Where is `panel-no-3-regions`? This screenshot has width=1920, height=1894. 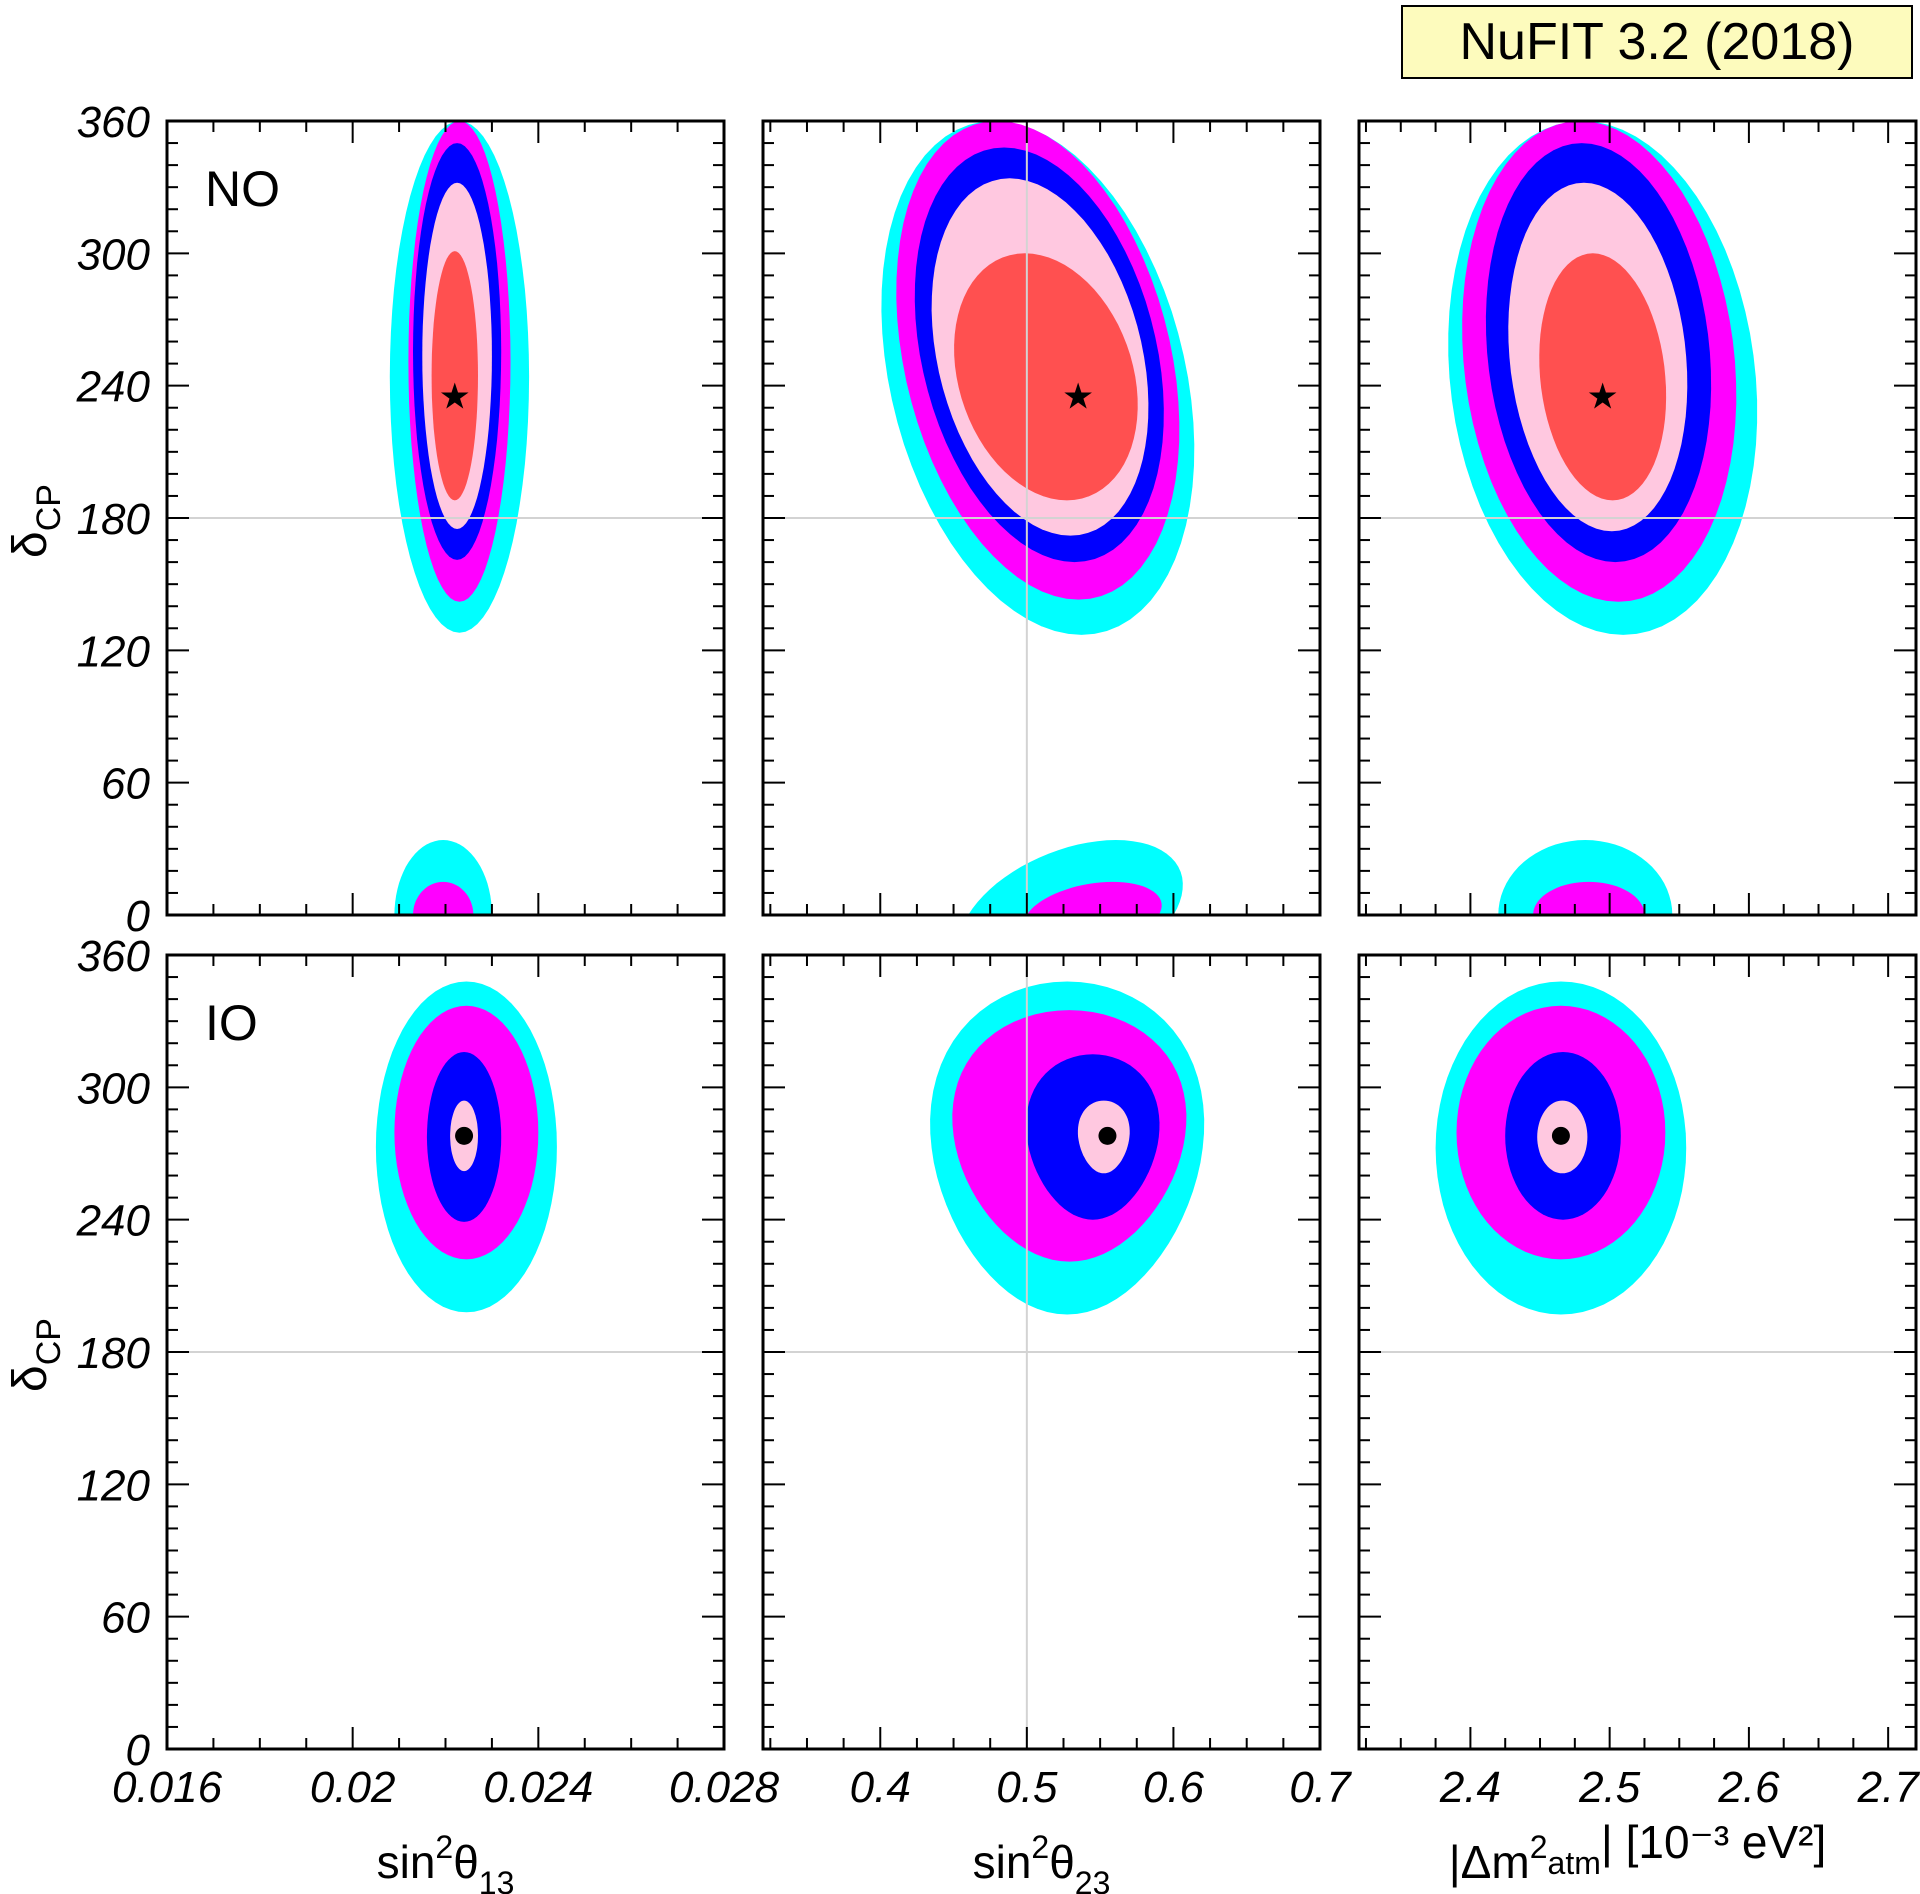
panel-no-3-regions is located at coordinates (1637, 518).